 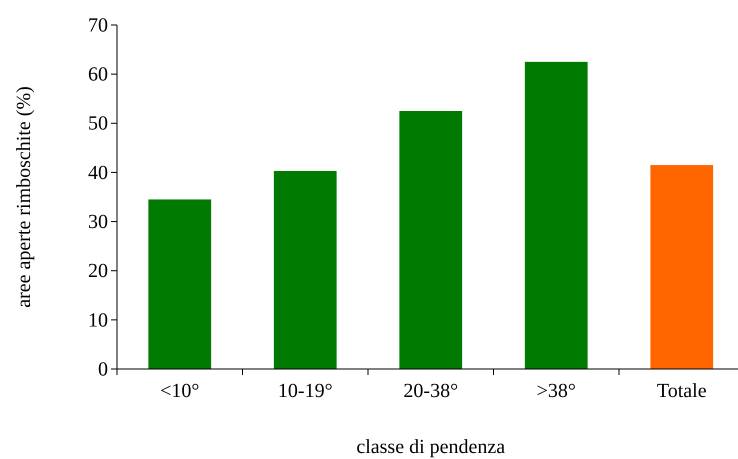 What do you see at coordinates (98, 320) in the screenshot?
I see `y-tick-label: 10` at bounding box center [98, 320].